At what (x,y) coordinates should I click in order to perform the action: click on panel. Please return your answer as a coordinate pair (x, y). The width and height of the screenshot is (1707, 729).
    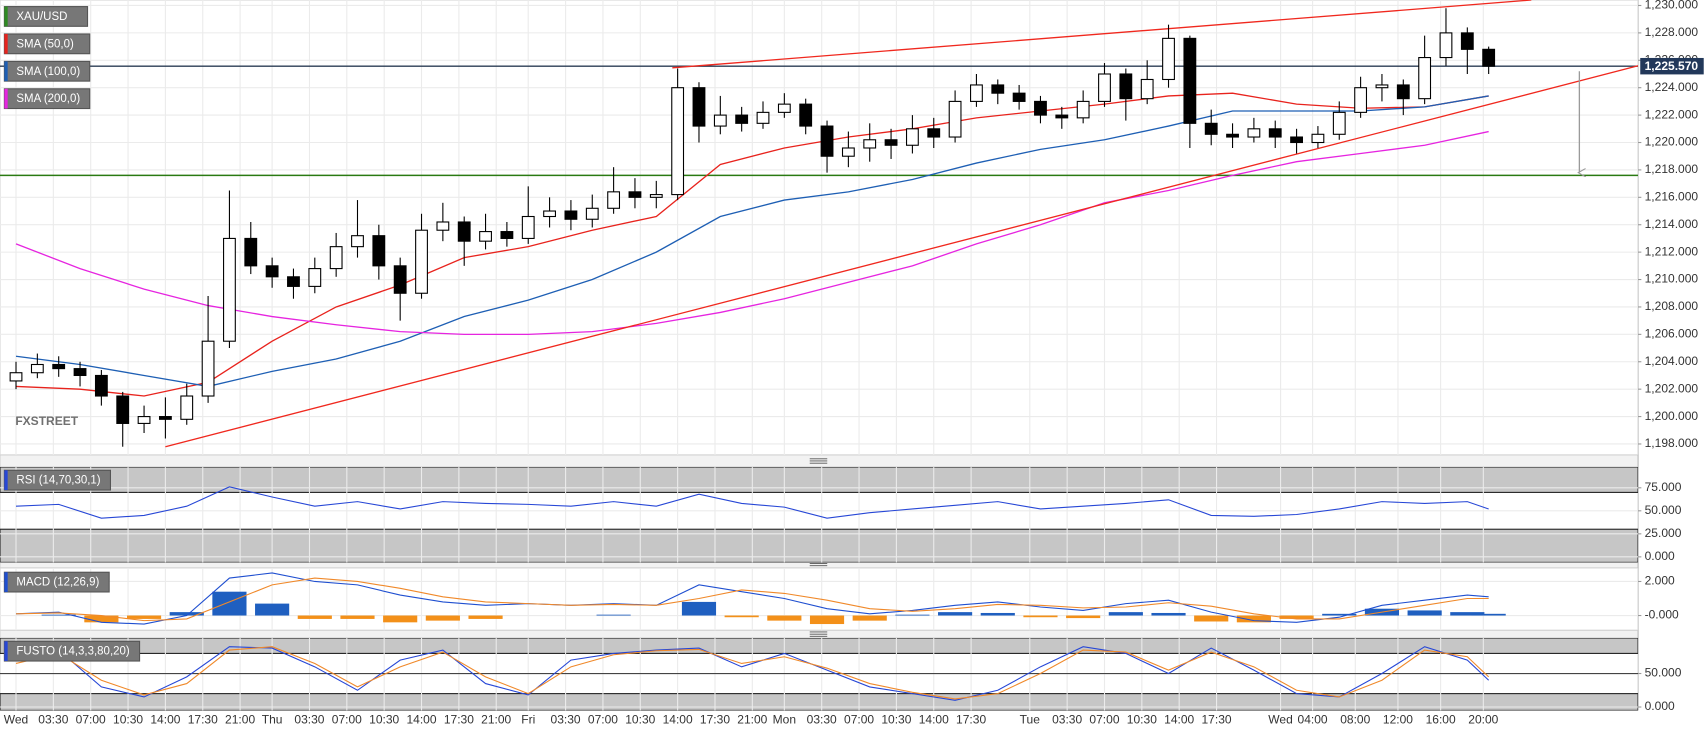
    Looking at the image, I should click on (819, 599).